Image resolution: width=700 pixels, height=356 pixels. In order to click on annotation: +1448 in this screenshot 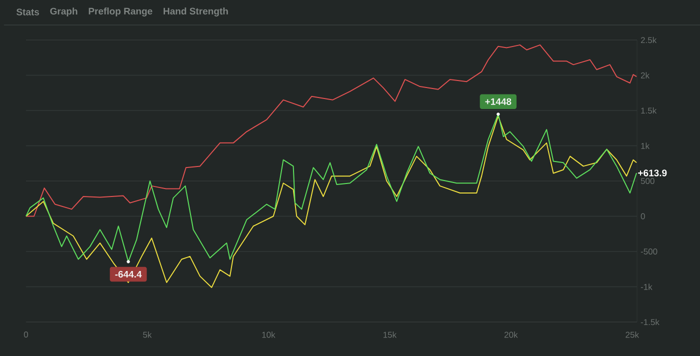, I will do `click(498, 101)`.